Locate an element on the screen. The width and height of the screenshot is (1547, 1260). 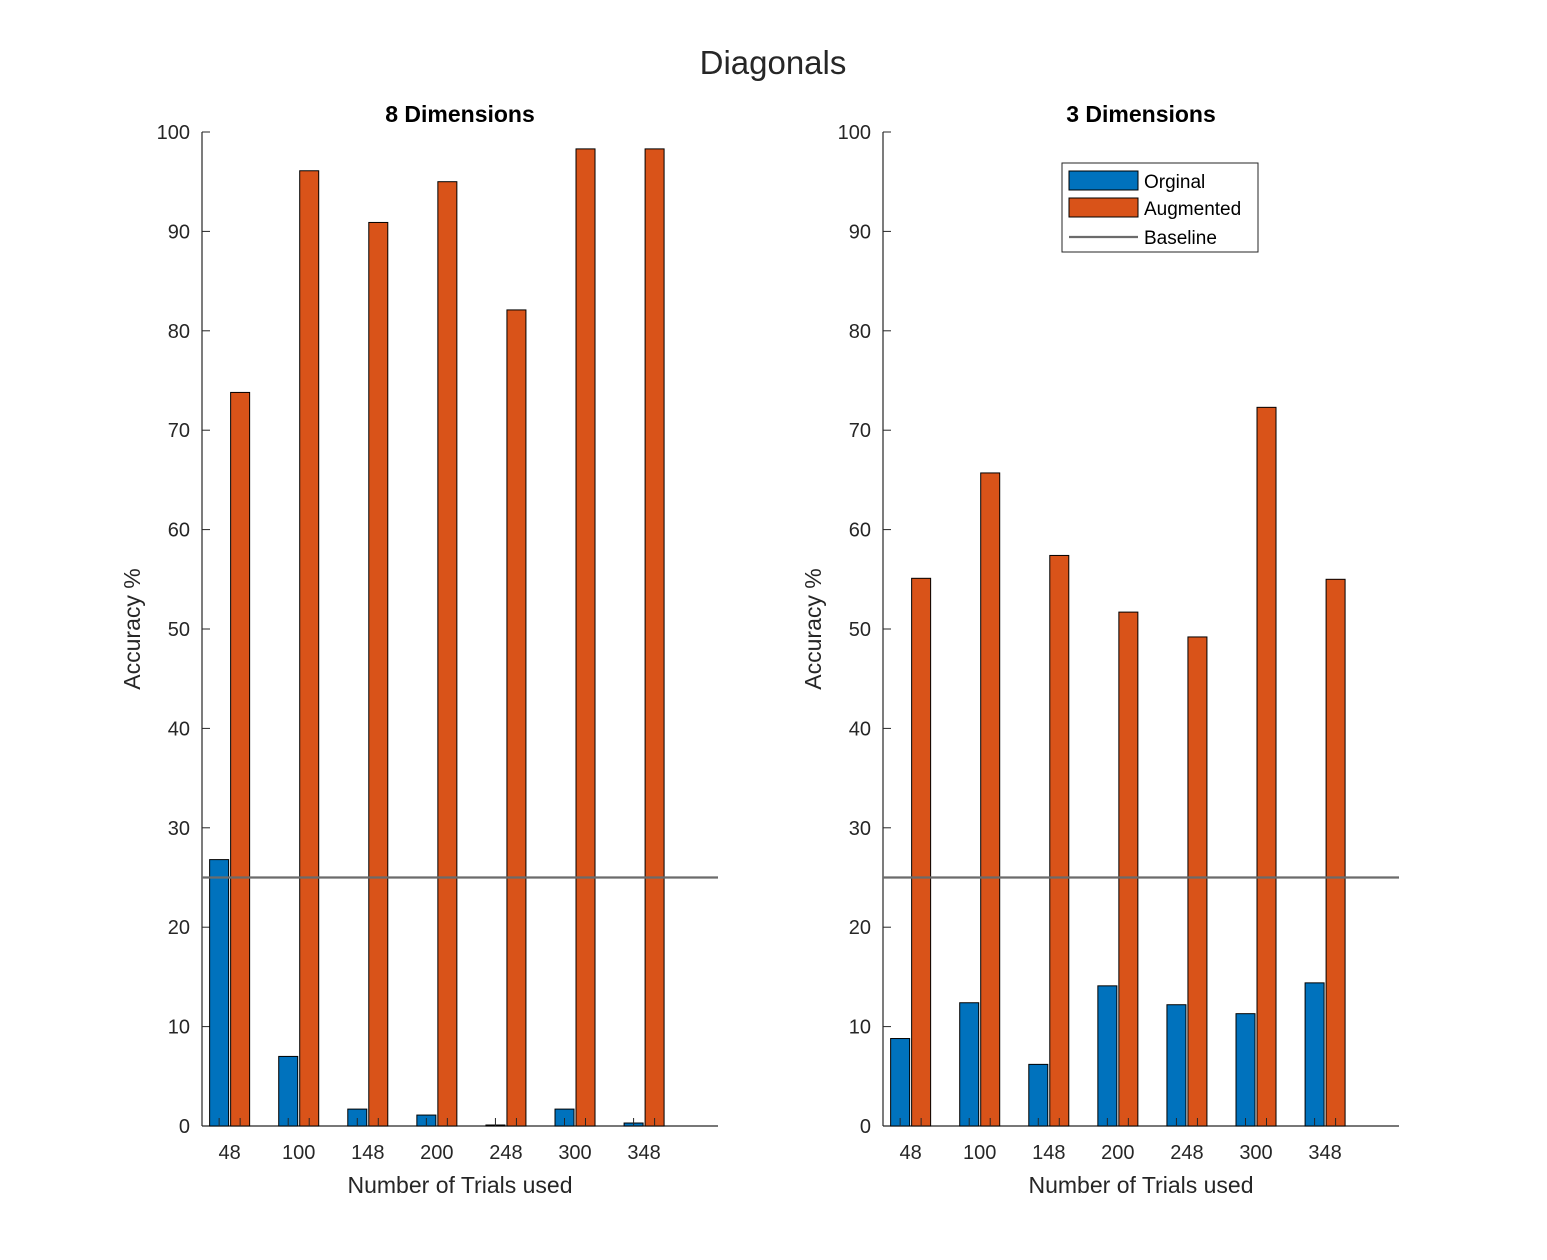
subplot-title: 8 Dimensions is located at coordinates (460, 114).